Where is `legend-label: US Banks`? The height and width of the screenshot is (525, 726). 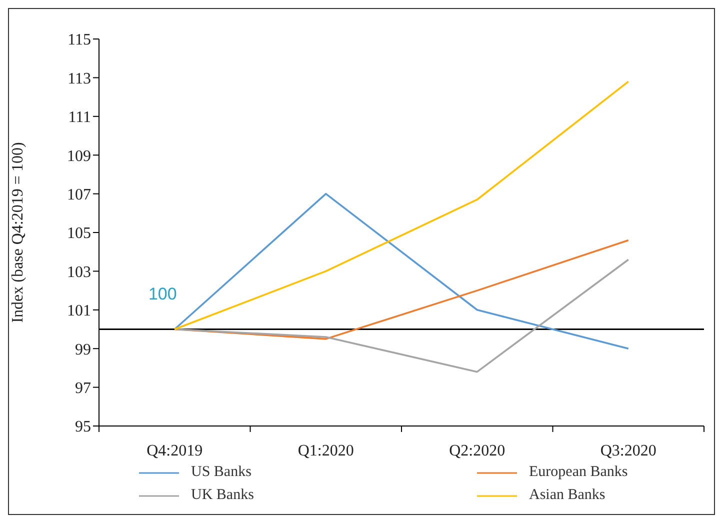
legend-label: US Banks is located at coordinates (221, 472).